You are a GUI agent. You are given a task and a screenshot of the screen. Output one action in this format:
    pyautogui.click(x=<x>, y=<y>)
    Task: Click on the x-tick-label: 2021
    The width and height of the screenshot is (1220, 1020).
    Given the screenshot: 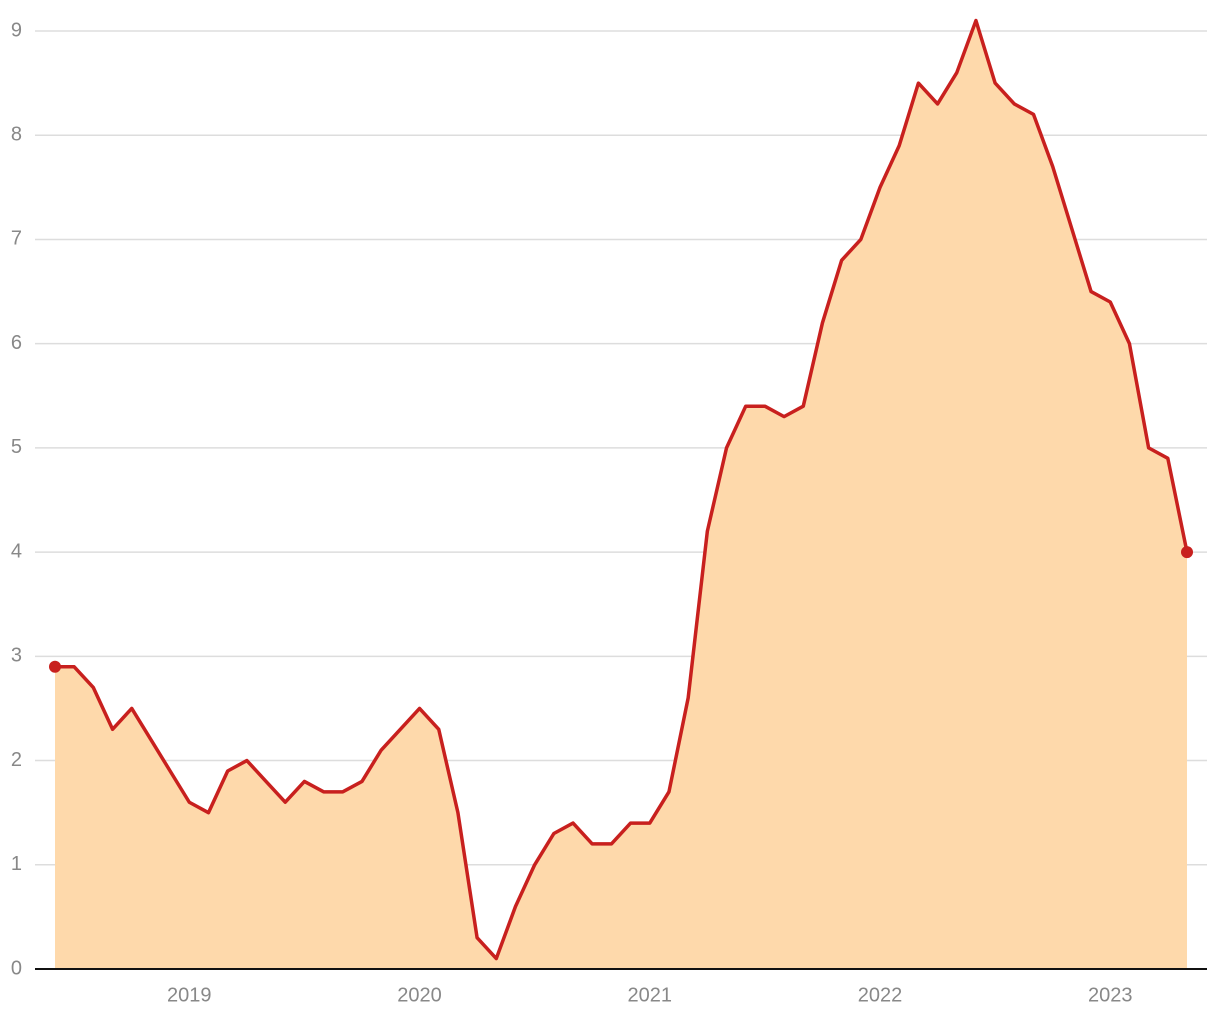 What is the action you would take?
    pyautogui.click(x=650, y=995)
    